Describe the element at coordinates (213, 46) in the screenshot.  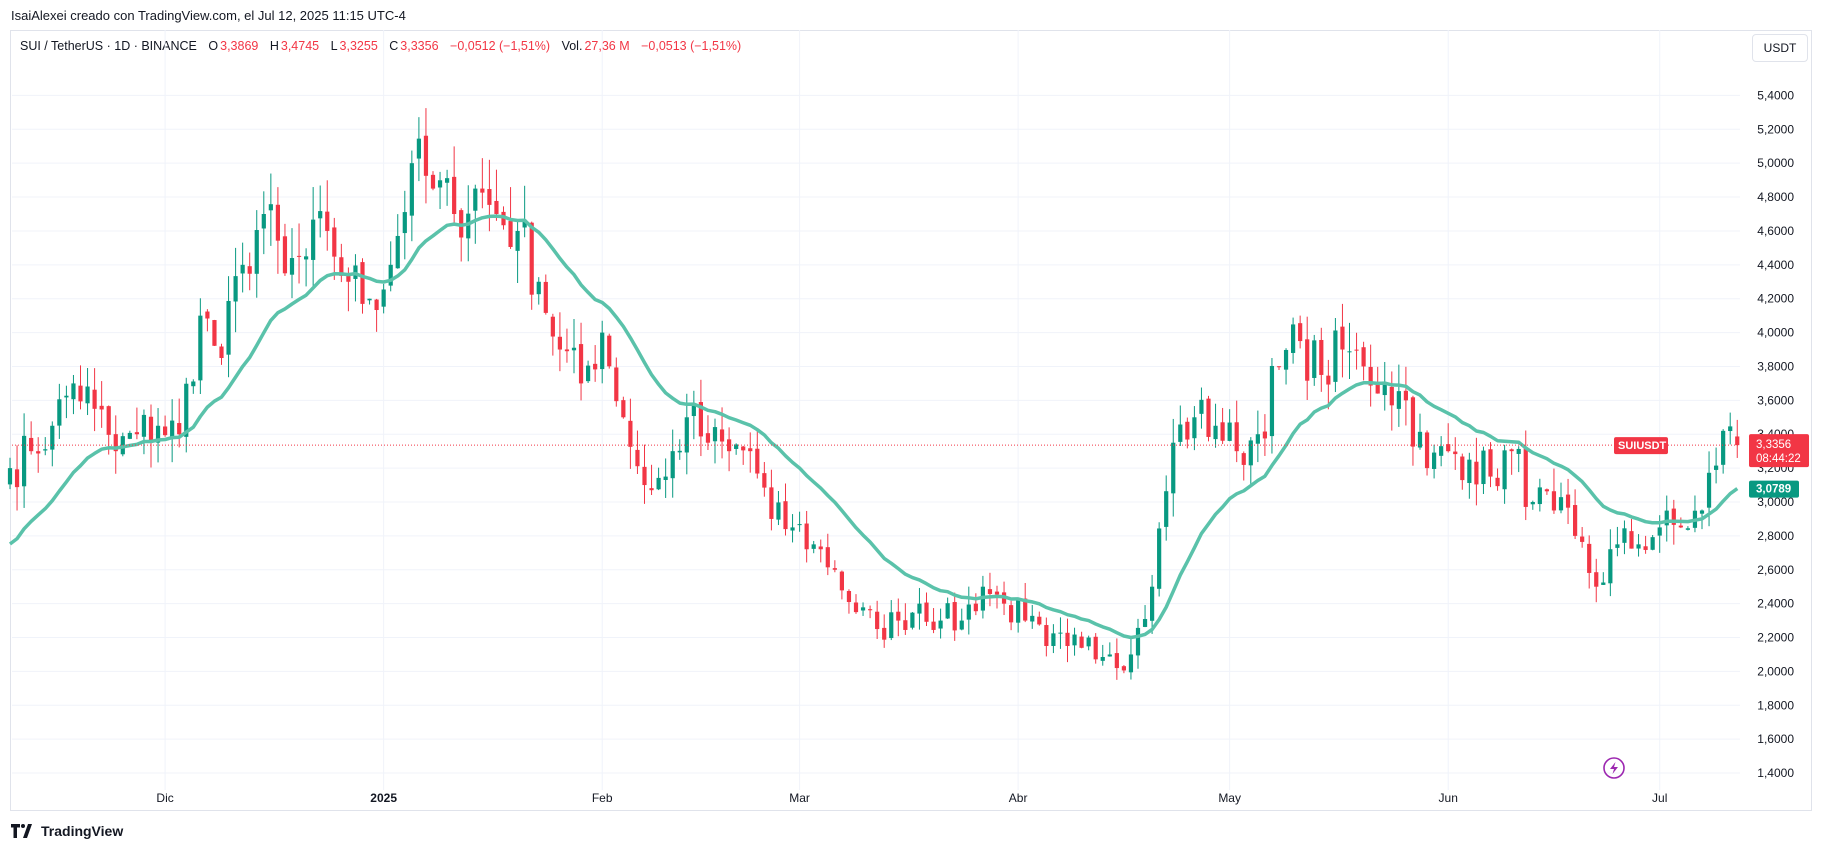
I see `open-label: O` at that location.